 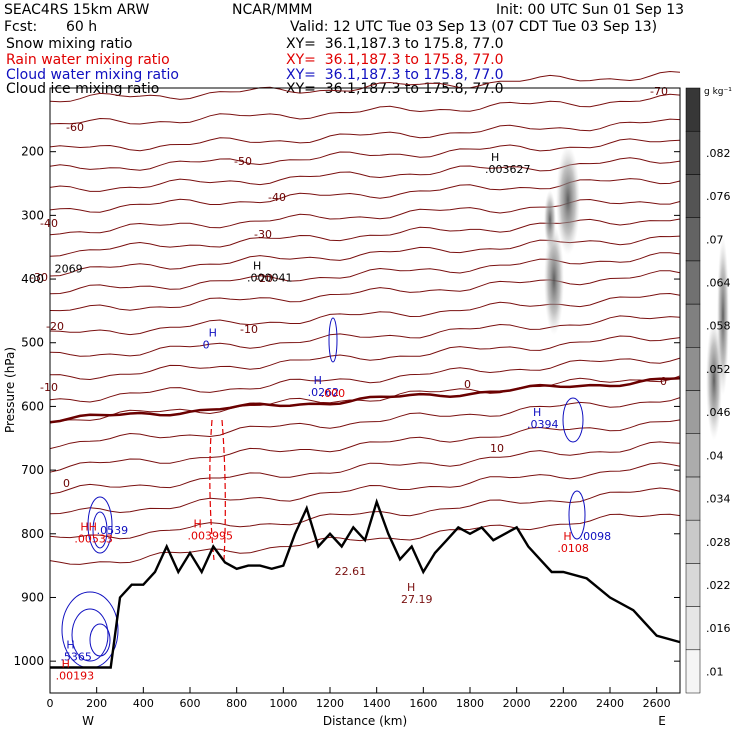 I want to click on y-tick-label: 300, so click(x=32, y=215).